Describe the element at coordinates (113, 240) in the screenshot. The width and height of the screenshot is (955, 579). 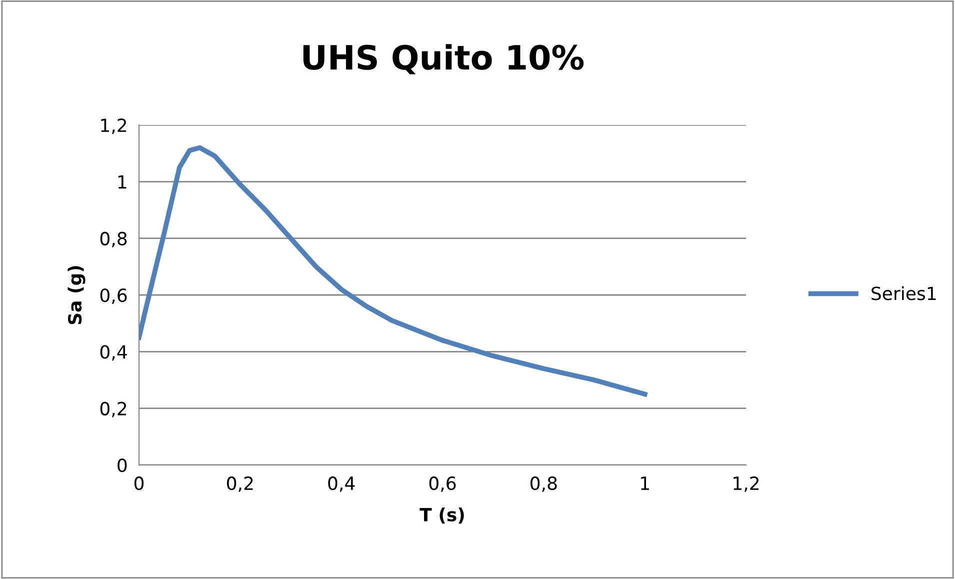
I see `y-tick-label: 0,8` at that location.